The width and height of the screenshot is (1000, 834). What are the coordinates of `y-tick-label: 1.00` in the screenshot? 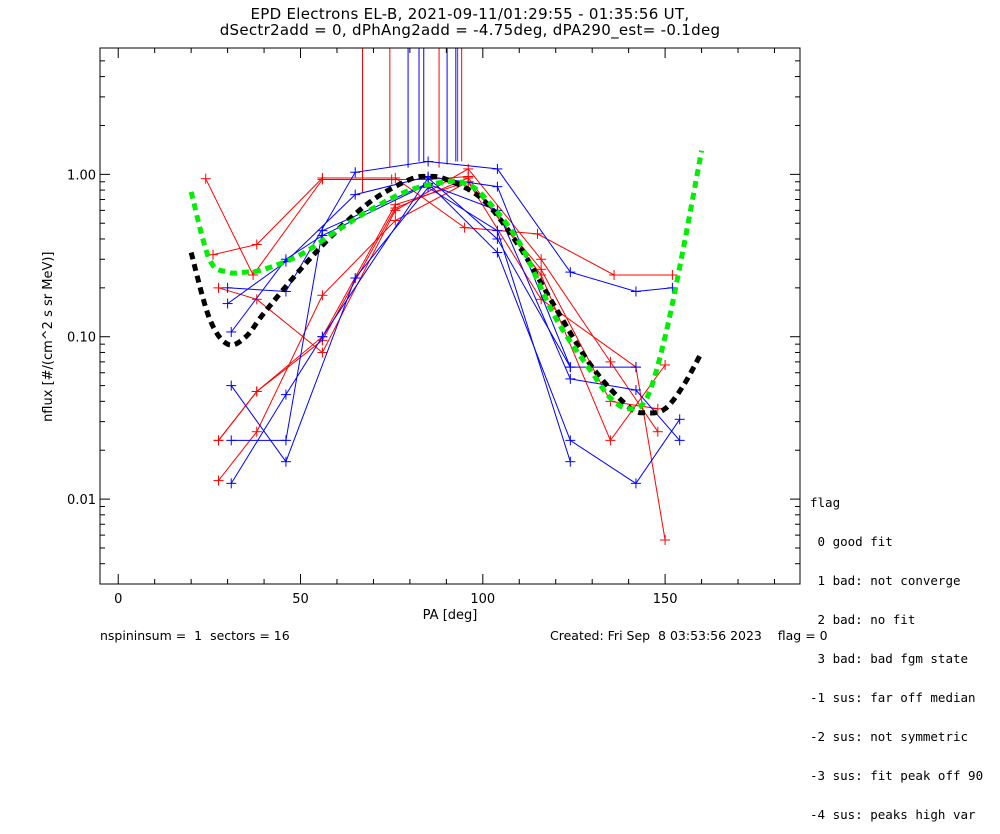 It's located at (81, 175).